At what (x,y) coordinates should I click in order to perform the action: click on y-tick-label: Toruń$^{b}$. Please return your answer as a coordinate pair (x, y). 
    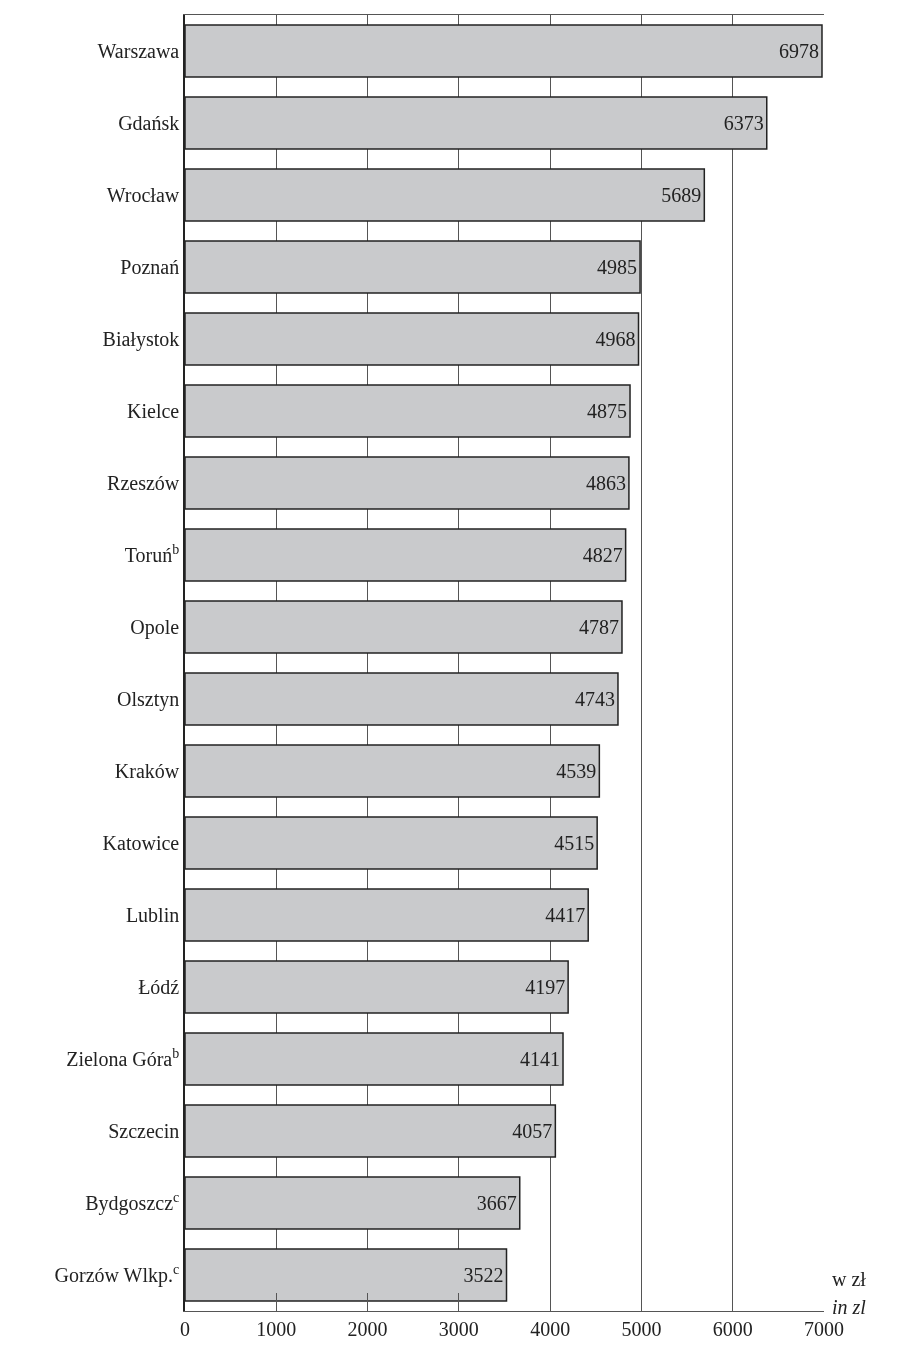
    Looking at the image, I should click on (152, 553).